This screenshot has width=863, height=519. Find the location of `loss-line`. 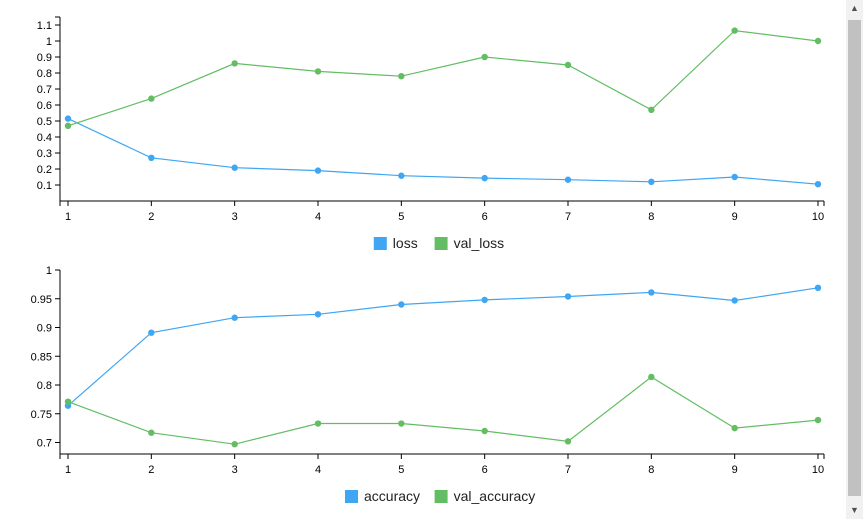

loss-line is located at coordinates (443, 151).